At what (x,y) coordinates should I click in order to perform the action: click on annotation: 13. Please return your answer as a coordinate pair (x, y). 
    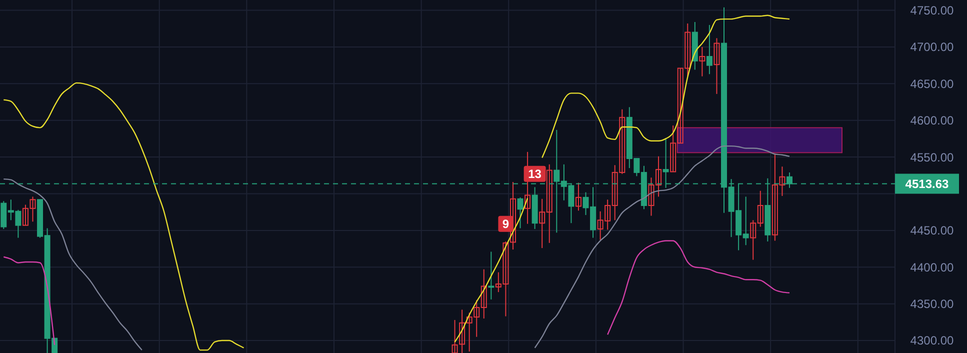
    Looking at the image, I should click on (535, 174).